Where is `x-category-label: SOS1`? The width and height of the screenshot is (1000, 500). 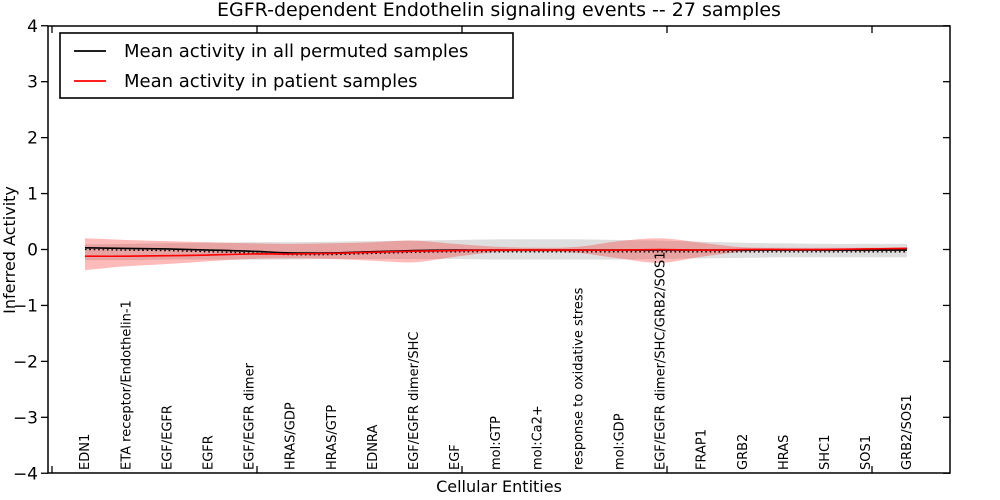 x-category-label: SOS1 is located at coordinates (866, 452).